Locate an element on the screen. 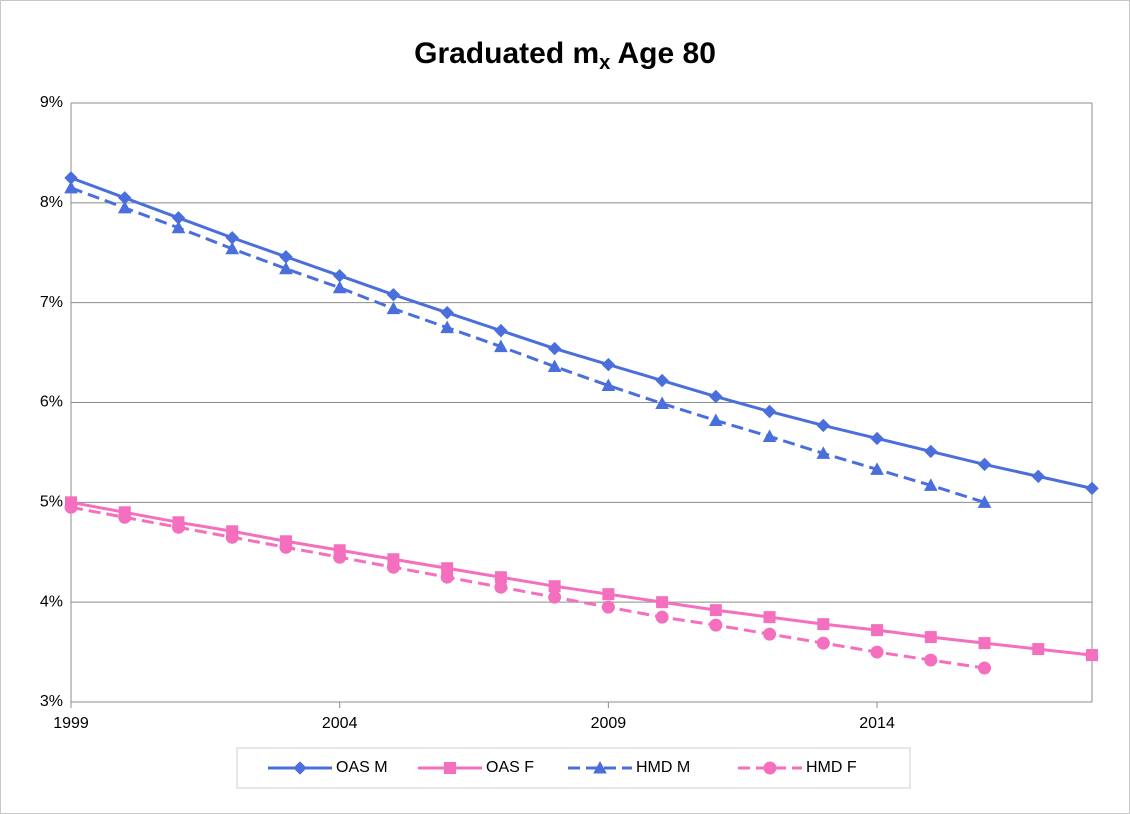  y-tick-label: 7% is located at coordinates (51, 302).